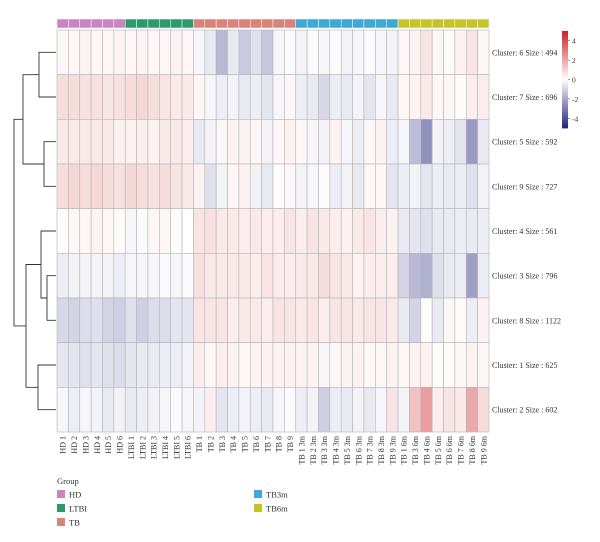  I want to click on column-label: LTBI 3, so click(154, 447).